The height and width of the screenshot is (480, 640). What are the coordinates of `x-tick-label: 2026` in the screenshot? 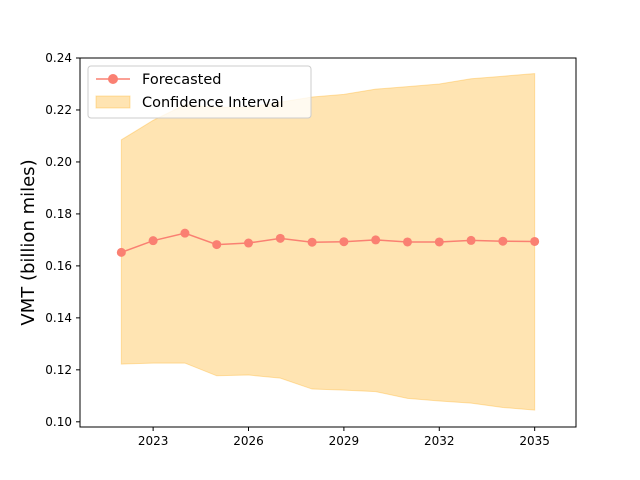 It's located at (248, 441).